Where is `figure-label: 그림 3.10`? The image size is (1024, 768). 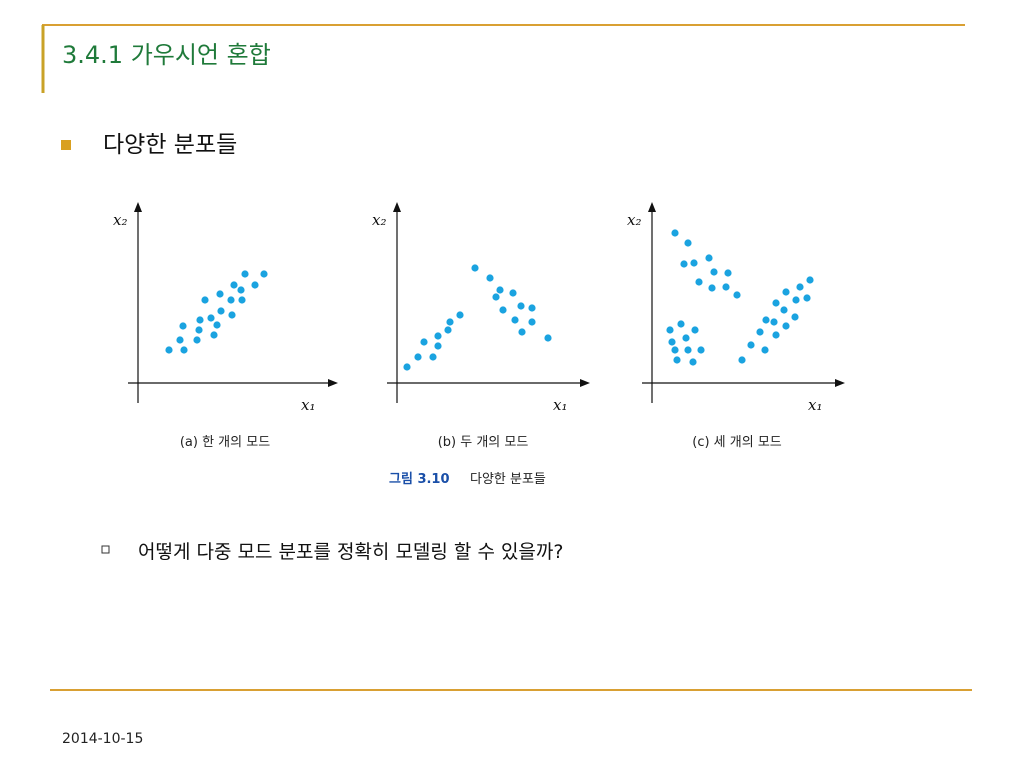
figure-label: 그림 3.10 is located at coordinates (419, 479).